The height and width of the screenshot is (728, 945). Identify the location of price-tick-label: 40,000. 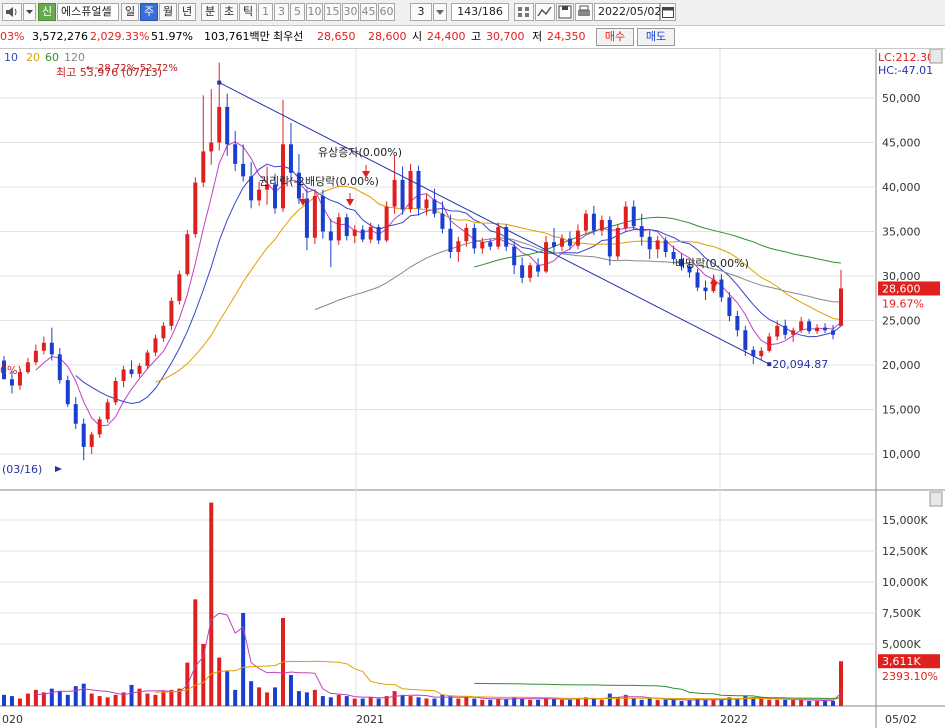
(901, 187).